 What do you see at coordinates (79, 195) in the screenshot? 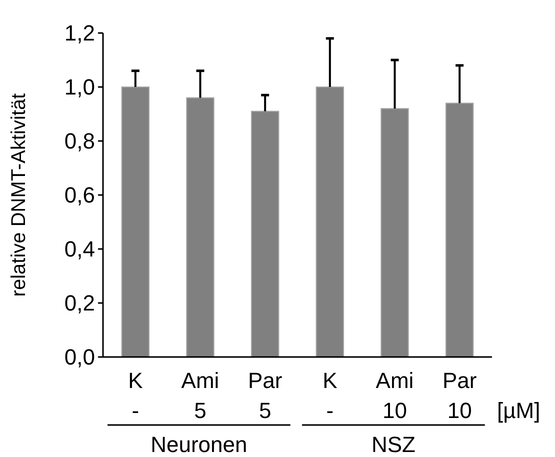
I see `y-tick-label: 0,6` at bounding box center [79, 195].